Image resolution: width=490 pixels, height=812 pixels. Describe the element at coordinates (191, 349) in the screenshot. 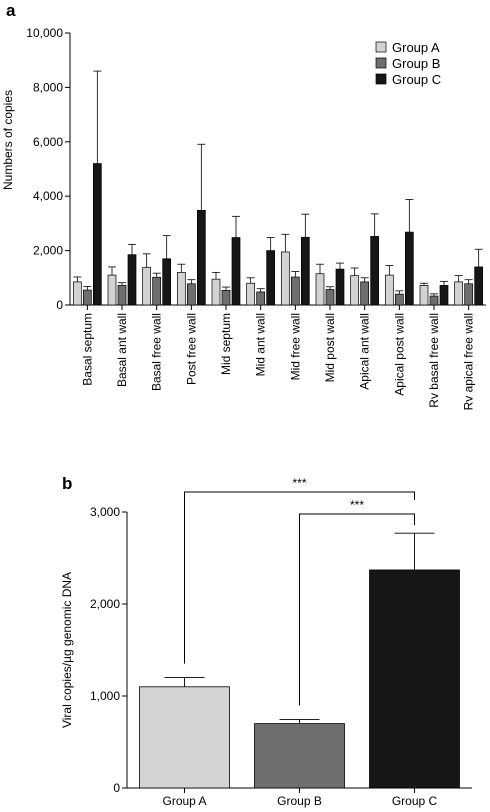

I see `x-tick-label-a: Post free wall` at that location.